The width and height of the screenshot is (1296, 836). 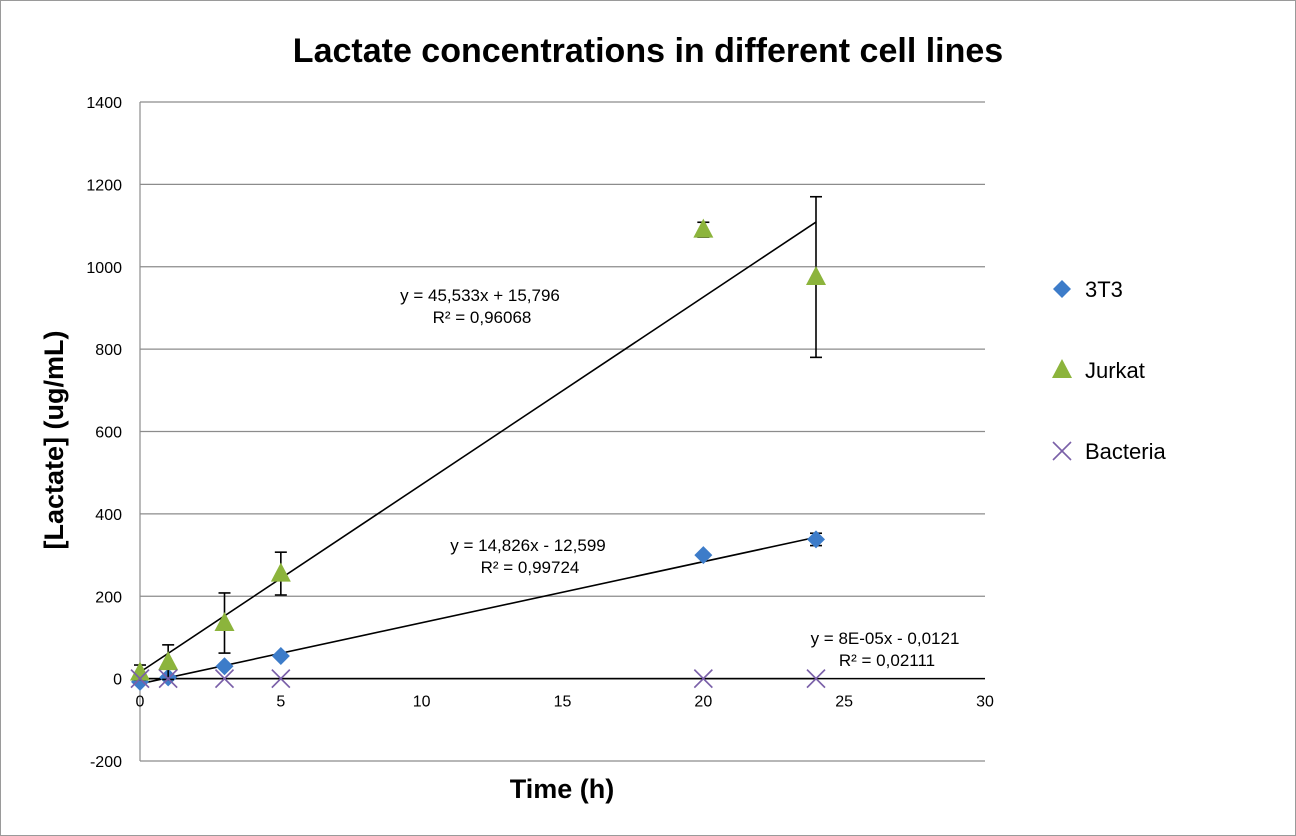 What do you see at coordinates (1062, 368) in the screenshot?
I see `legend-marker-triangle-icon` at bounding box center [1062, 368].